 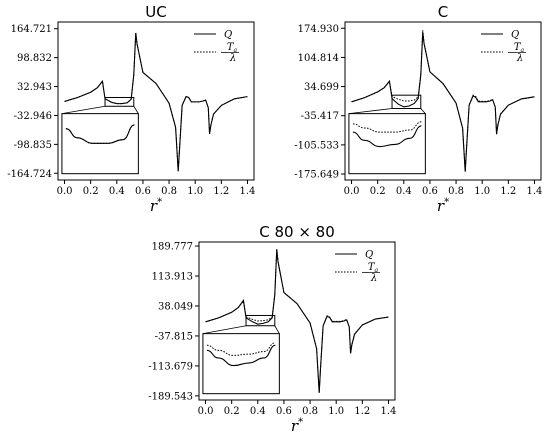 I want to click on y-tick-label: 174.930, so click(x=318, y=29).